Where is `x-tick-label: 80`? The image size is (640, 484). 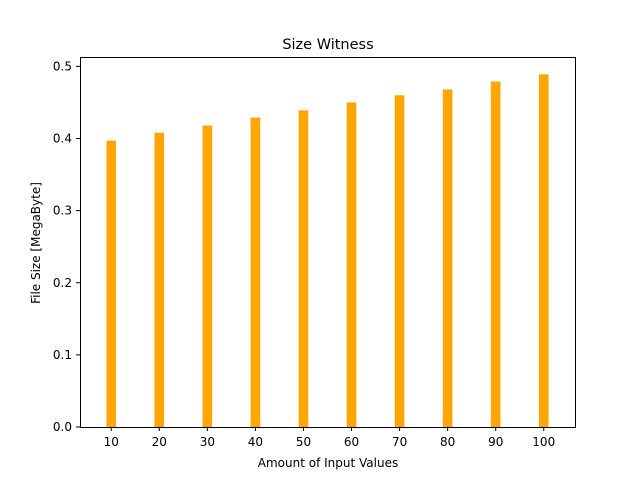 x-tick-label: 80 is located at coordinates (447, 442).